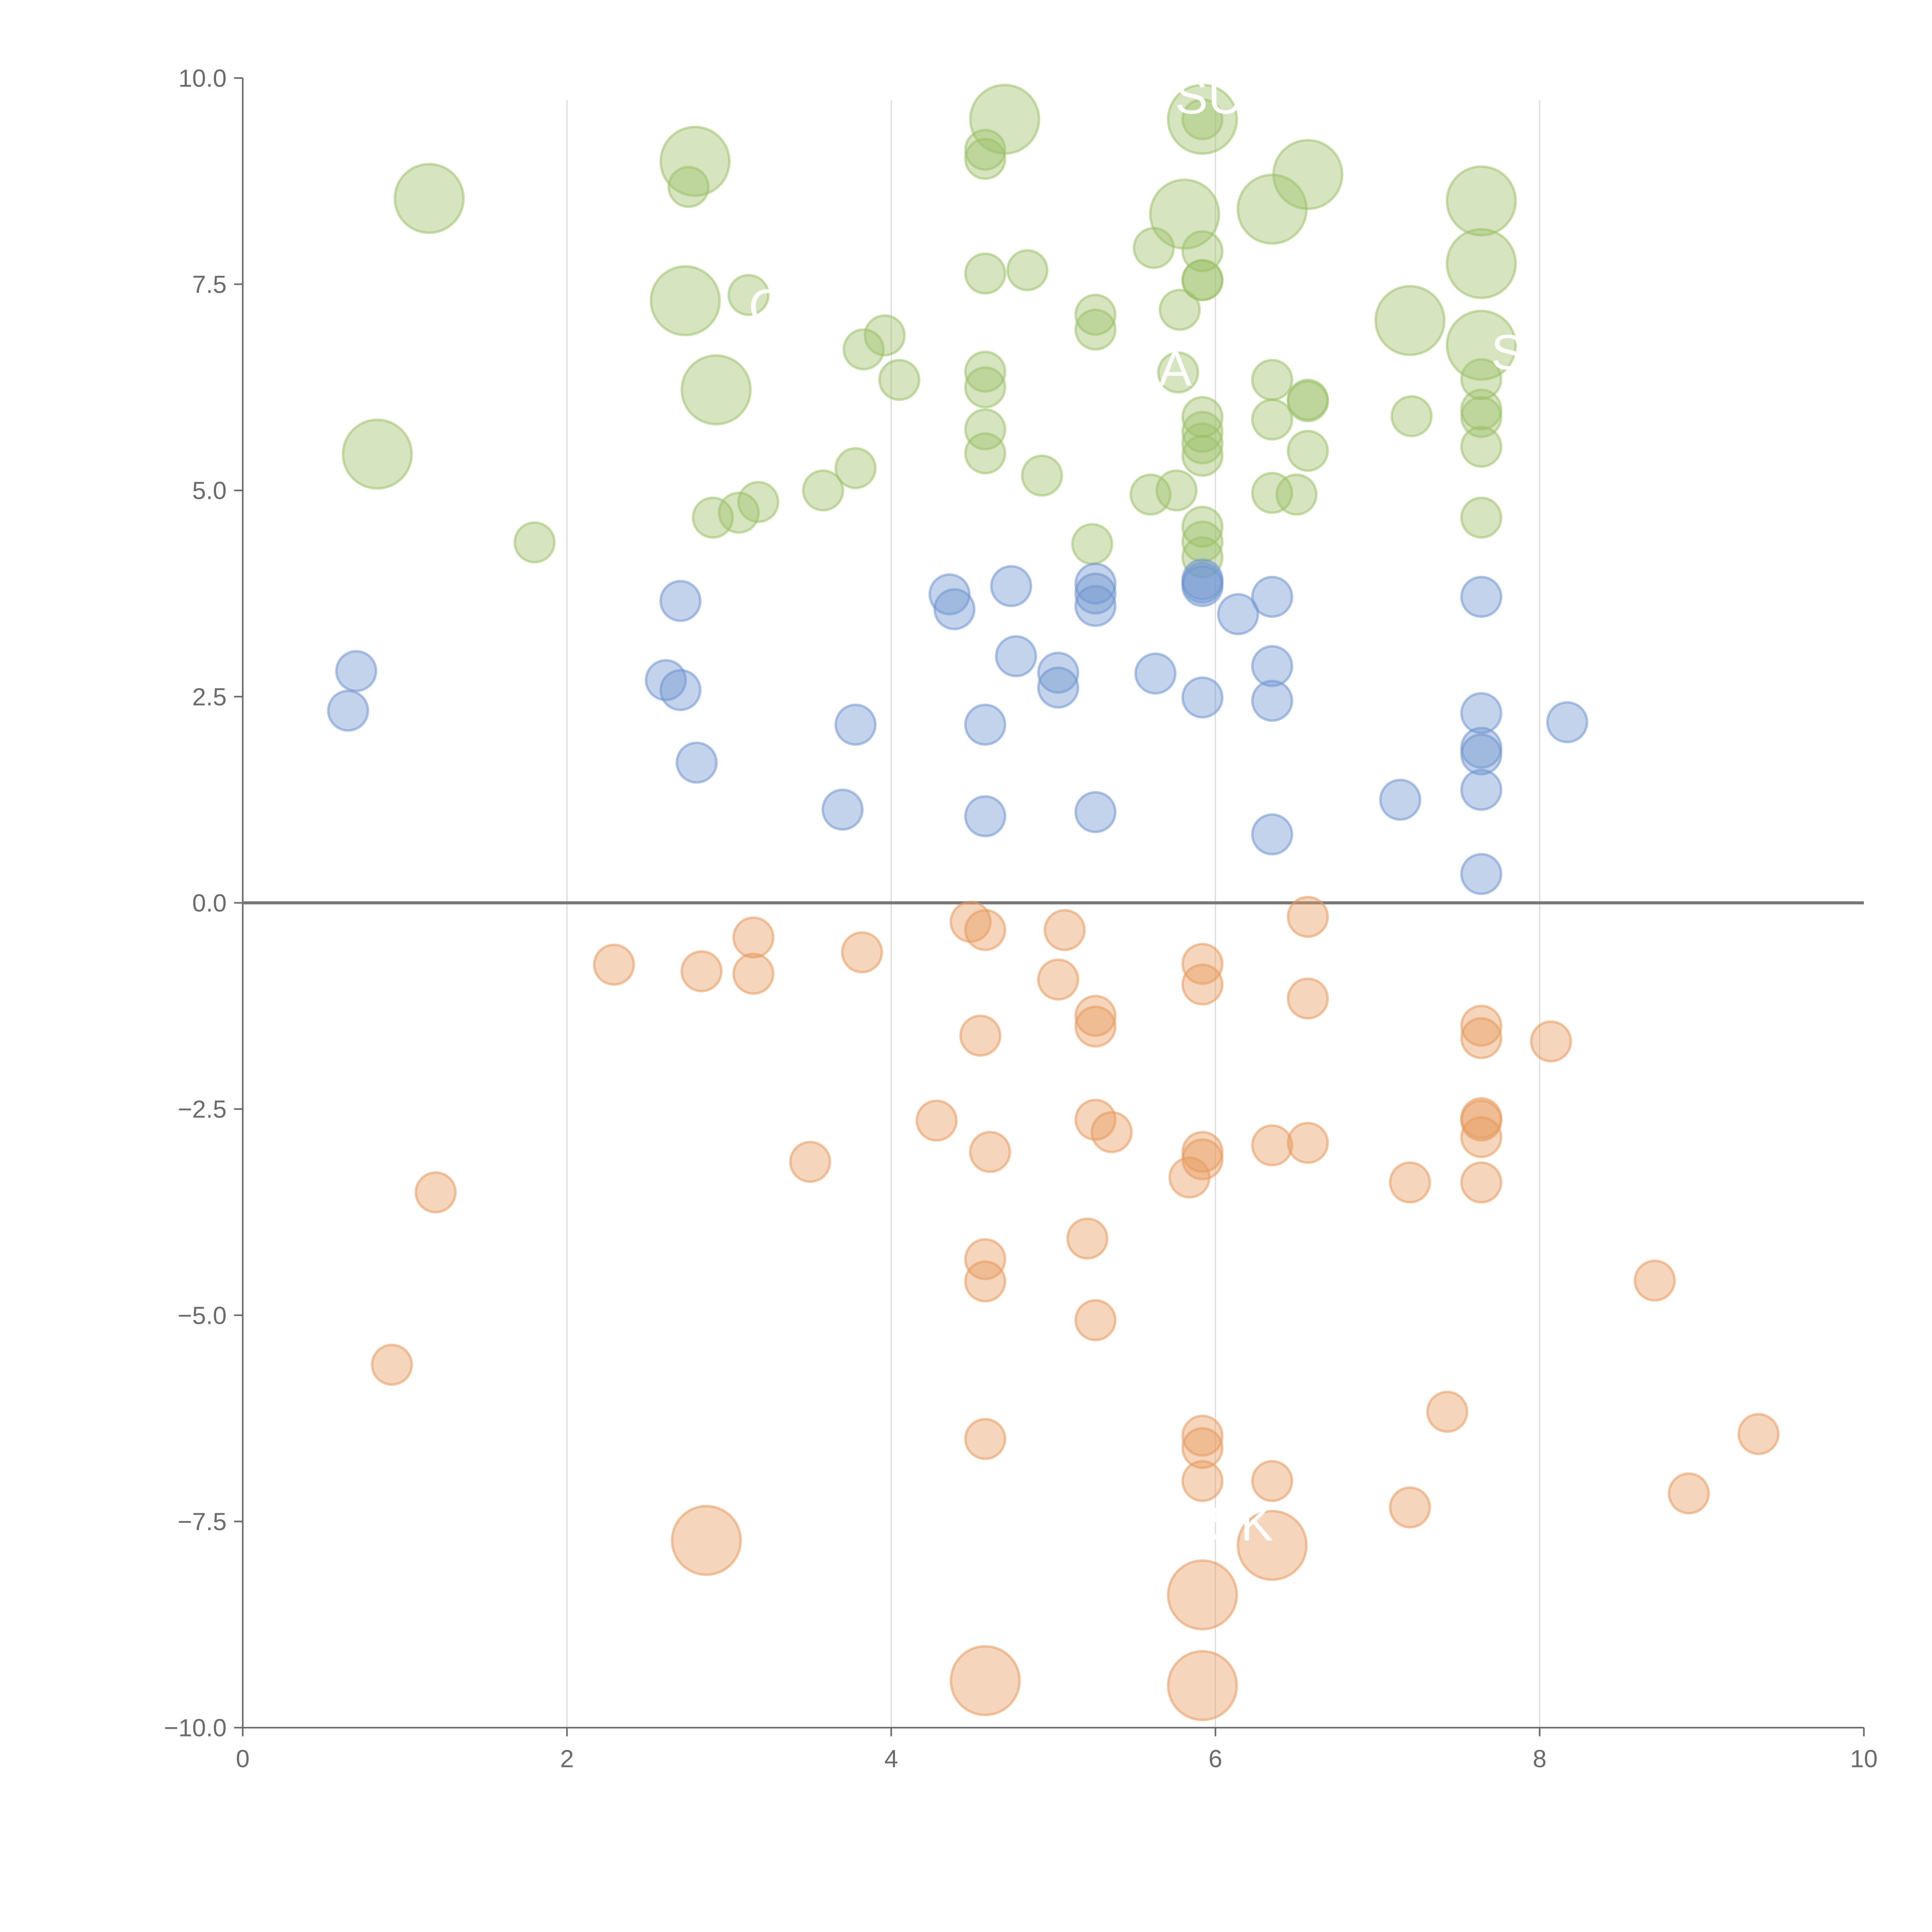 The width and height of the screenshot is (1932, 1932). What do you see at coordinates (209, 697) in the screenshot?
I see `y-tick-label: 2.5` at bounding box center [209, 697].